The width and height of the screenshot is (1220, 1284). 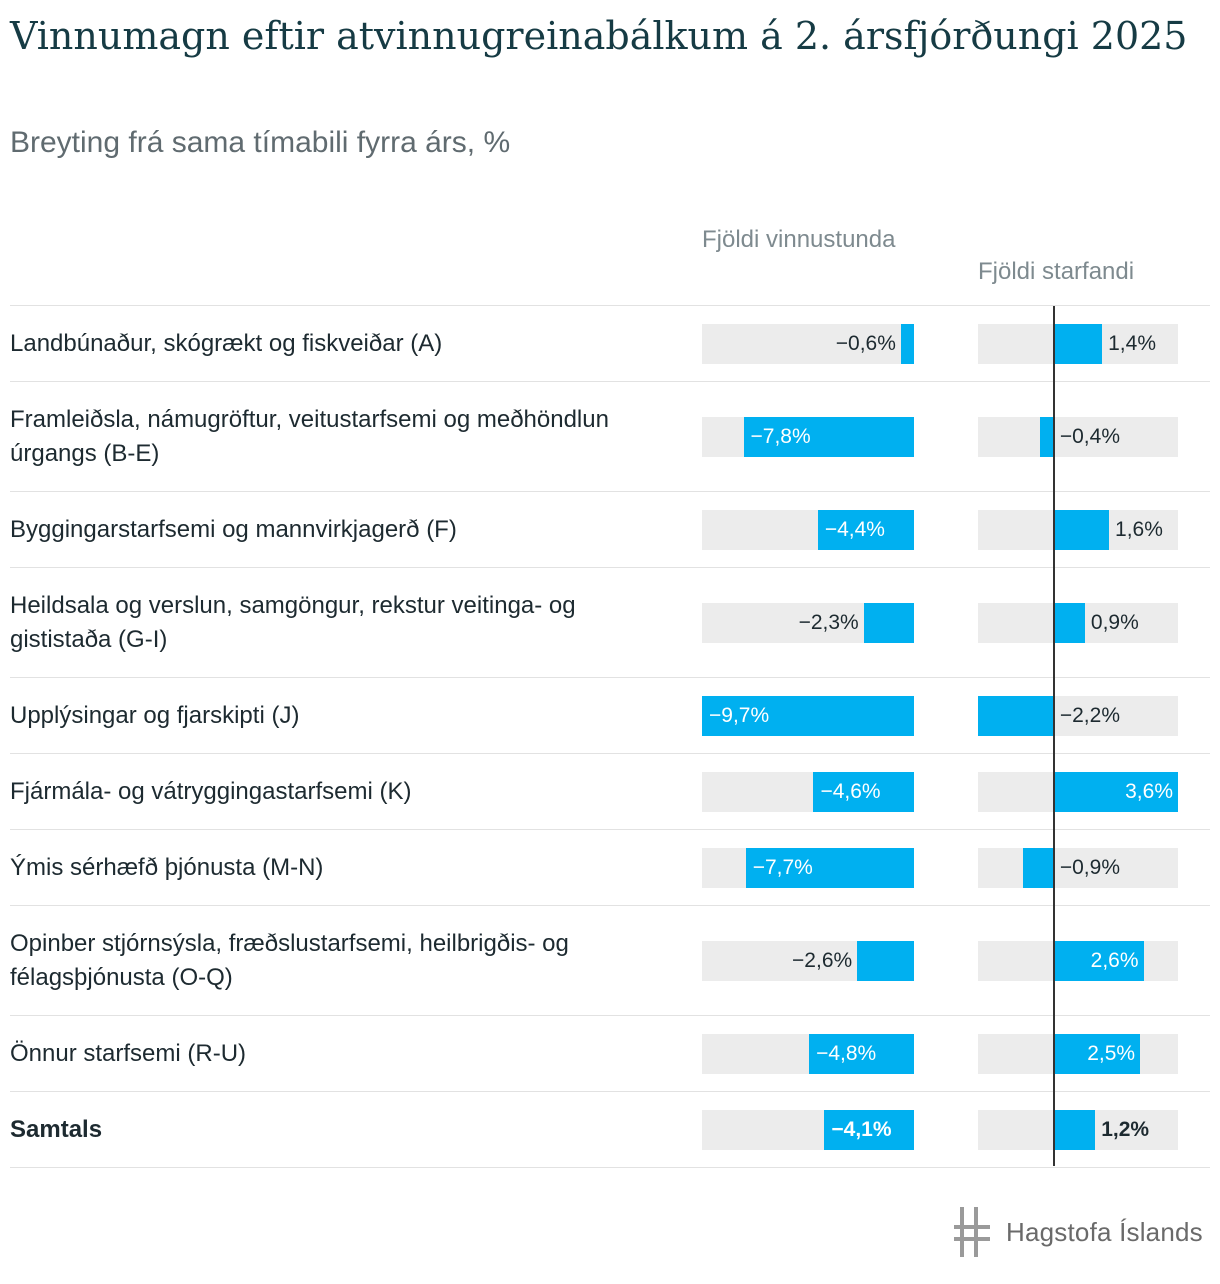 I want to click on logo: Hagstofa Íslands, so click(x=1077, y=1232).